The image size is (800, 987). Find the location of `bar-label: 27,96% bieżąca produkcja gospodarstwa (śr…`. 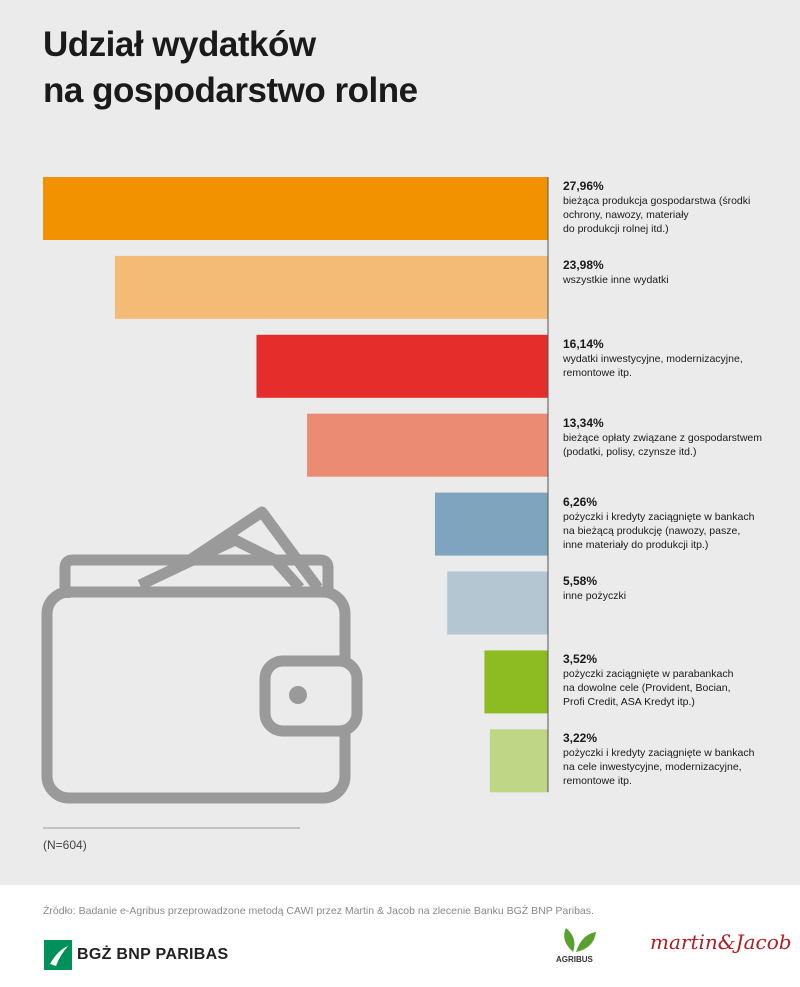

bar-label: 27,96% bieżąca produkcja gospodarstwa (śr… is located at coordinates (678, 207).